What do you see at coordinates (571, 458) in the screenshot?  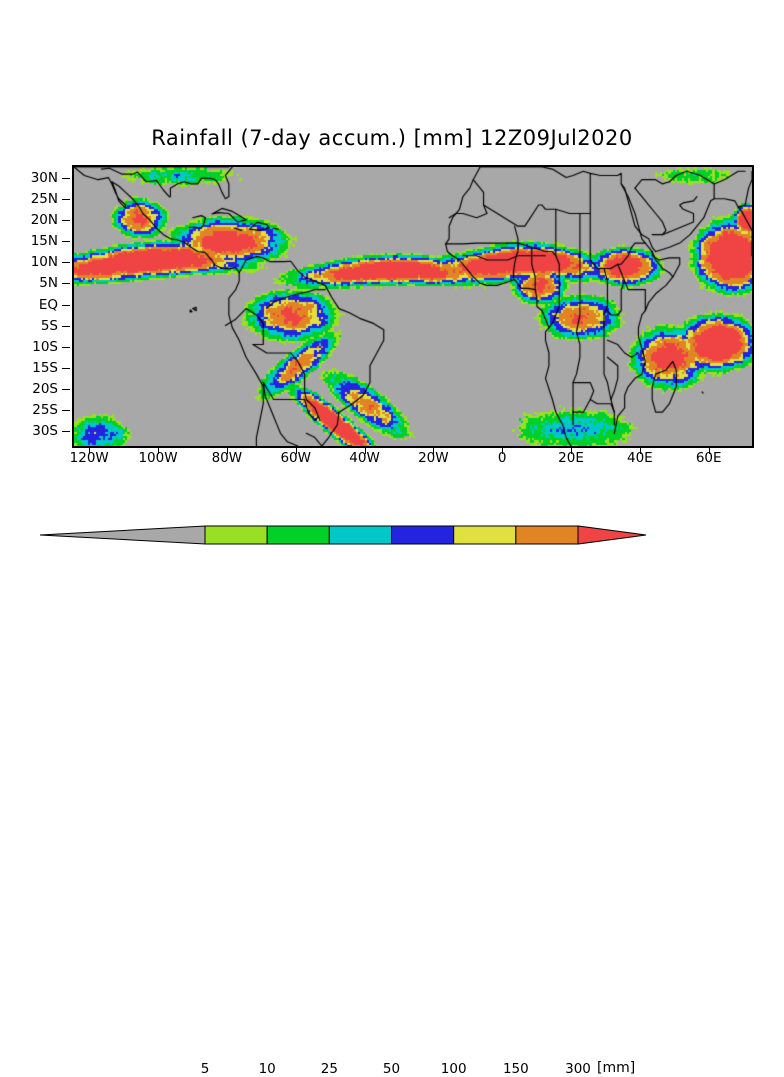 I see `x-tick-label: 20E` at bounding box center [571, 458].